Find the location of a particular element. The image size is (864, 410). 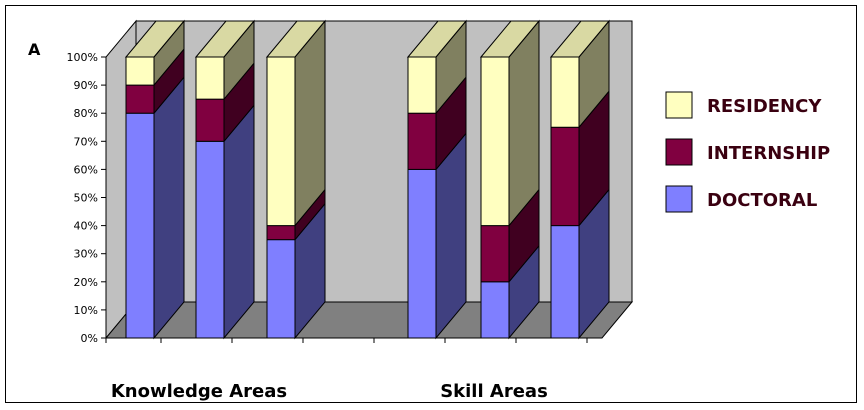

group-label: Knowledge Areas is located at coordinates (199, 391).